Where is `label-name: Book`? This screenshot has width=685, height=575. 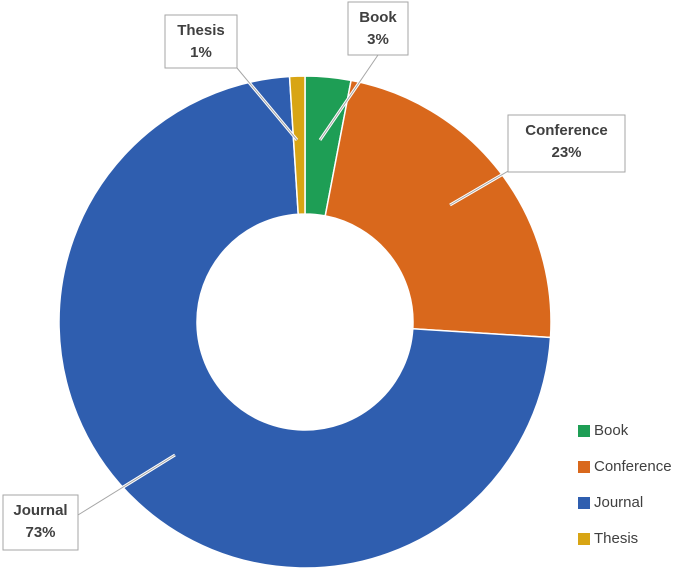
label-name: Book is located at coordinates (378, 17).